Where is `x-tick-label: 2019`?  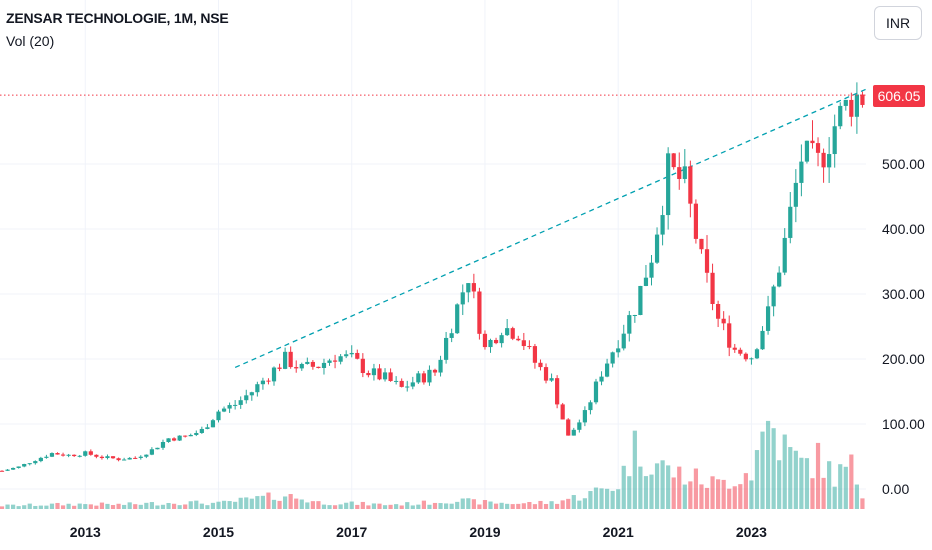
x-tick-label: 2019 is located at coordinates (484, 532).